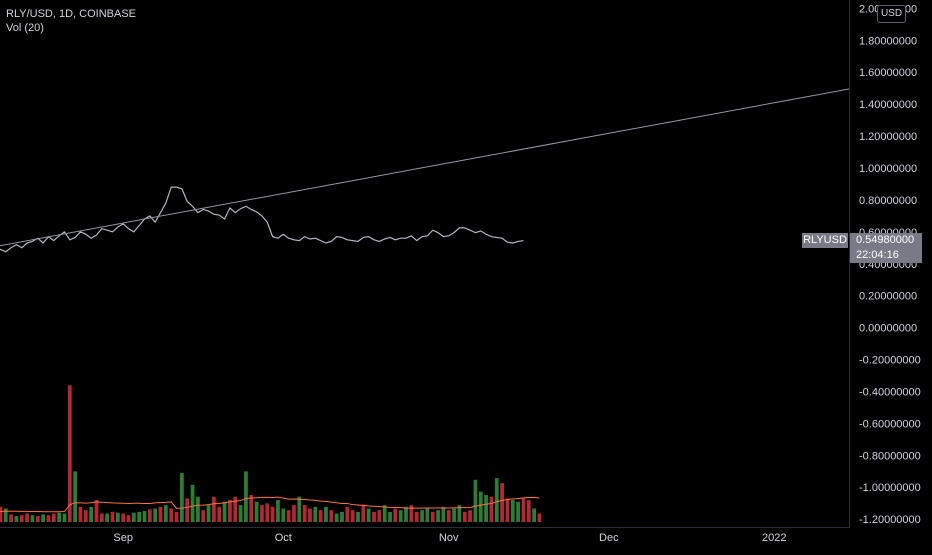  What do you see at coordinates (25, 28) in the screenshot?
I see `volume-indicator-label: Vol (20)` at bounding box center [25, 28].